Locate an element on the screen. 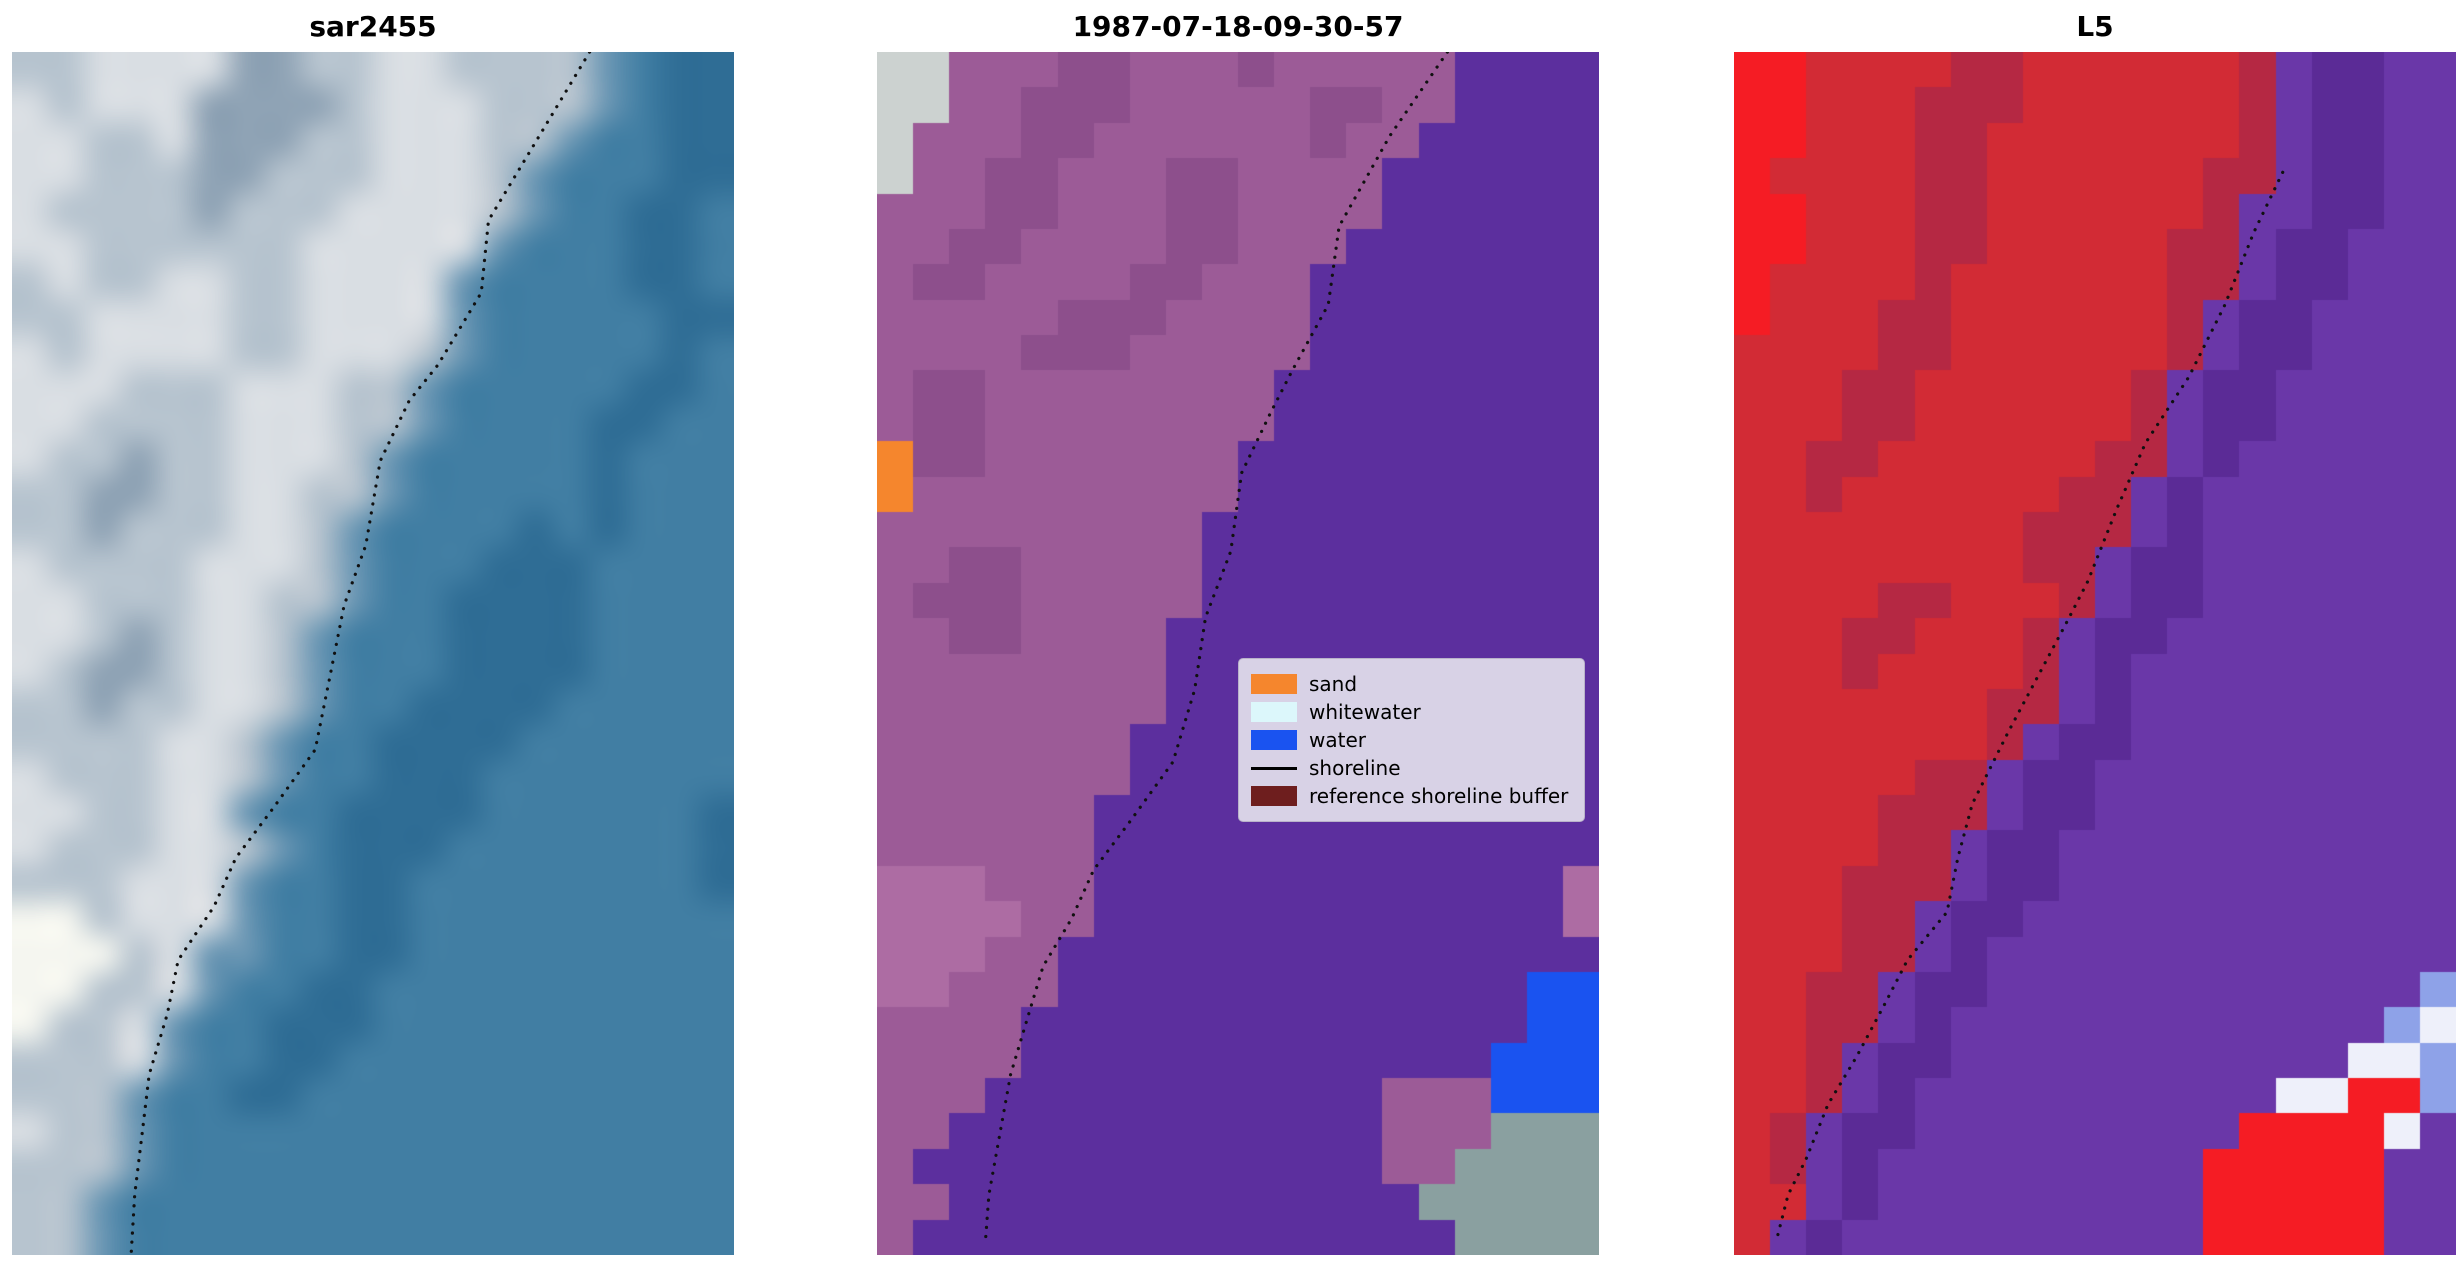 This screenshot has width=2460, height=1272. legend-item: whitewater is located at coordinates (1411, 712).